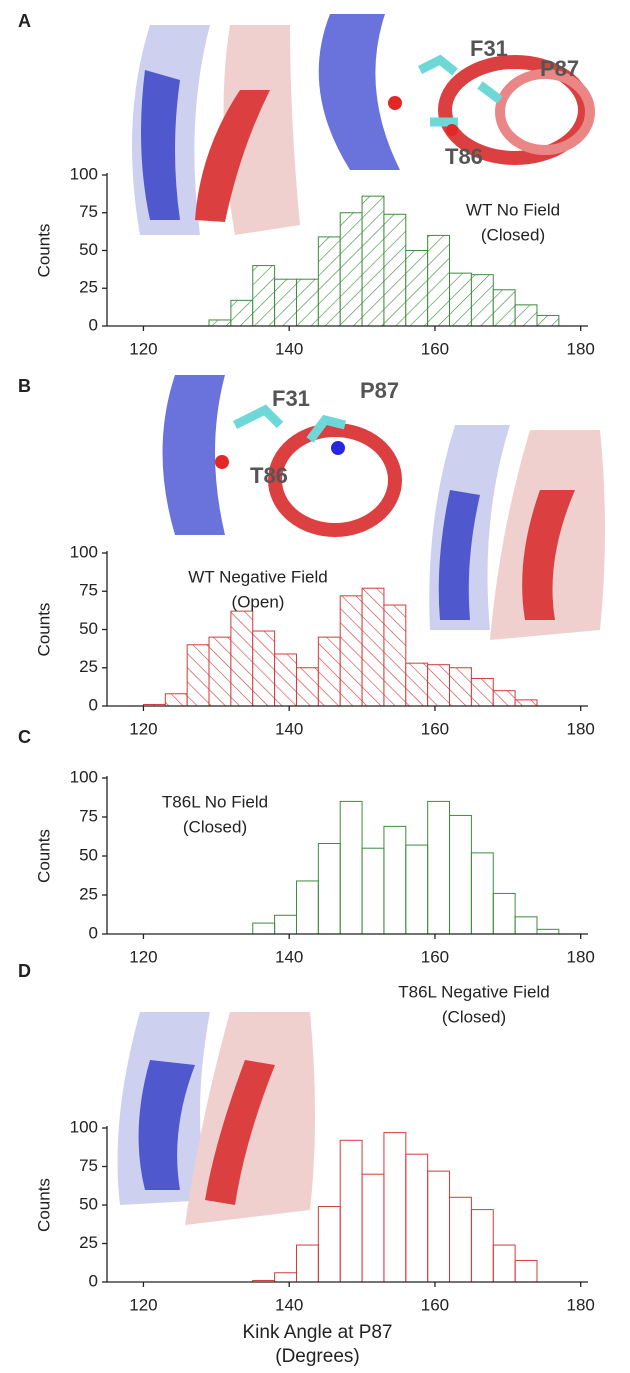 The image size is (630, 1373). I want to click on panel-letter: B, so click(24, 386).